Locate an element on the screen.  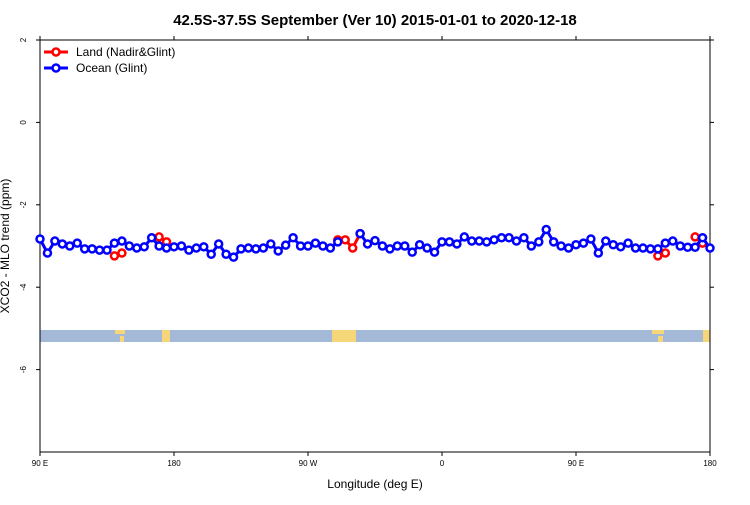
legend-label: Ocean (Glint) is located at coordinates (111, 68).